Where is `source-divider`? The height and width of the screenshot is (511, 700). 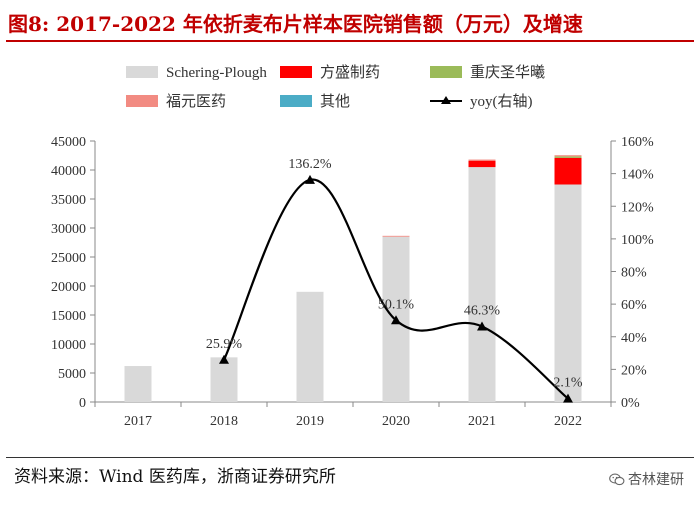
source-divider is located at coordinates (350, 457).